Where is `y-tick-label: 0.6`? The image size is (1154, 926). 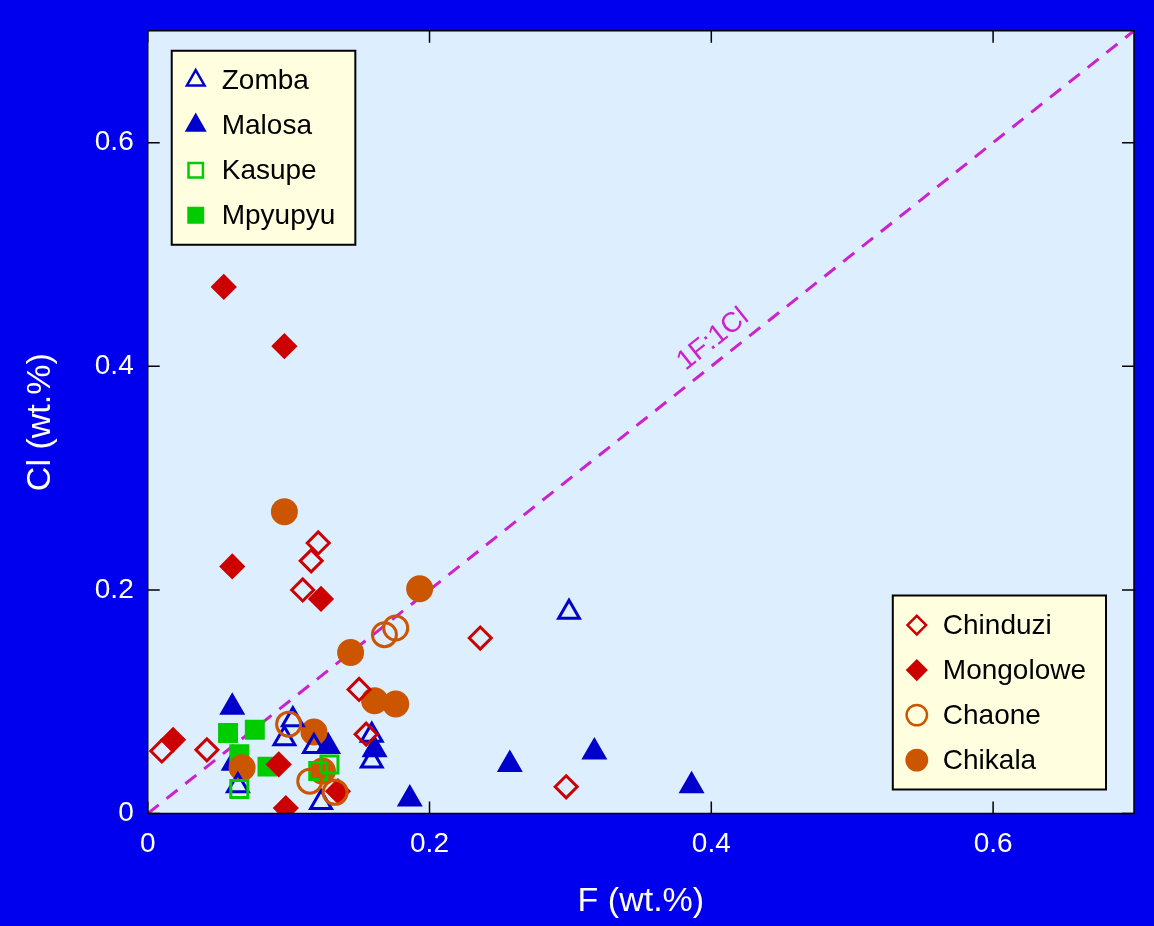
y-tick-label: 0.6 is located at coordinates (114, 141).